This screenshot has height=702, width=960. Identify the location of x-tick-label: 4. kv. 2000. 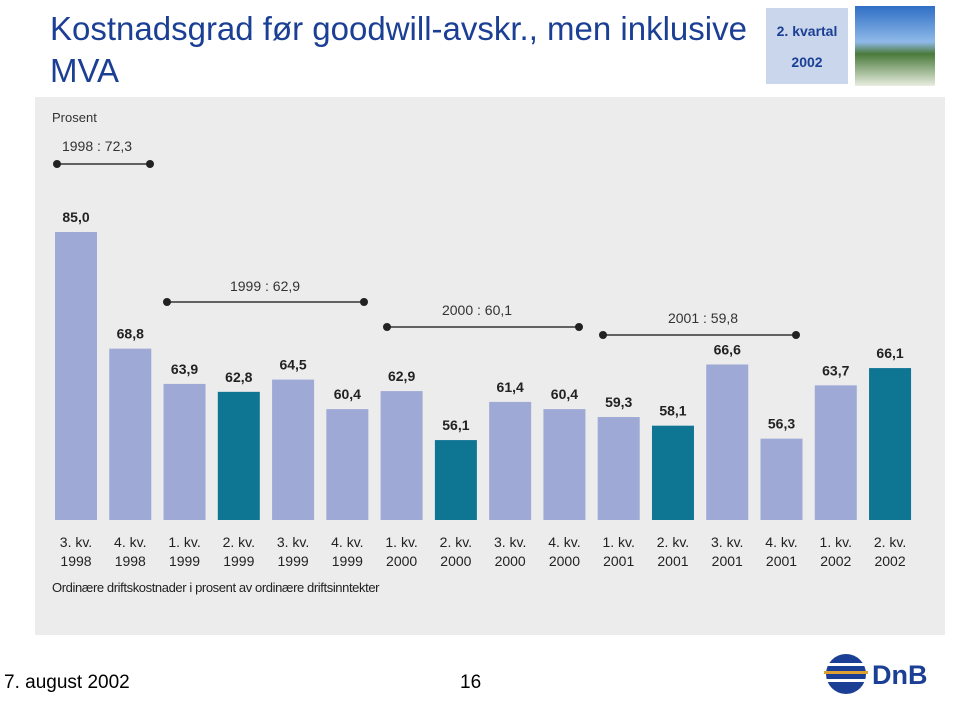
(564, 551).